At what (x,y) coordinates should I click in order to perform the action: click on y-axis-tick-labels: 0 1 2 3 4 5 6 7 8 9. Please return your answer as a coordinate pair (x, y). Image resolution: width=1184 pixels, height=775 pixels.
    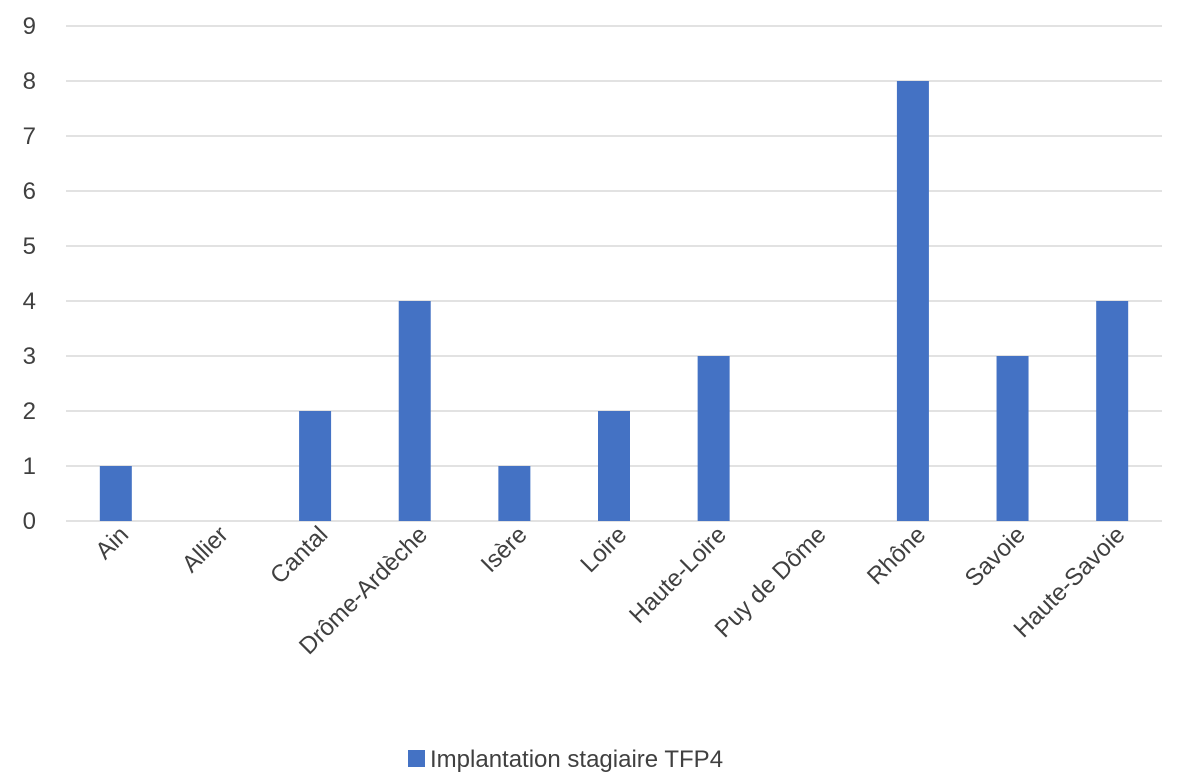
    Looking at the image, I should click on (29, 274).